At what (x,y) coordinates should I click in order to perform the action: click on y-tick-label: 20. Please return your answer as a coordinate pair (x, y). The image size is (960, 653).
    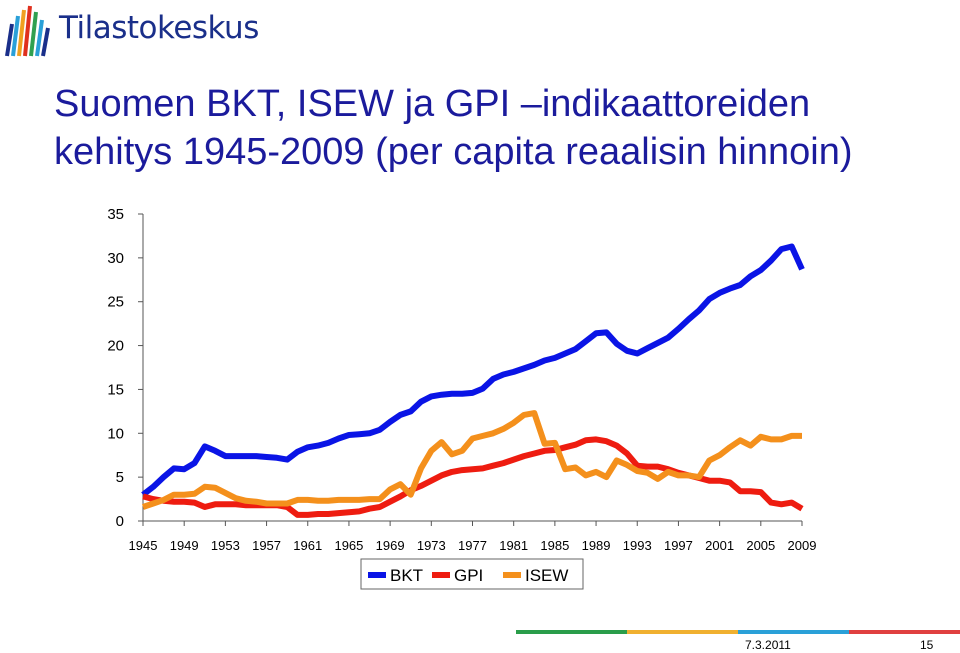
    Looking at the image, I should click on (115, 346).